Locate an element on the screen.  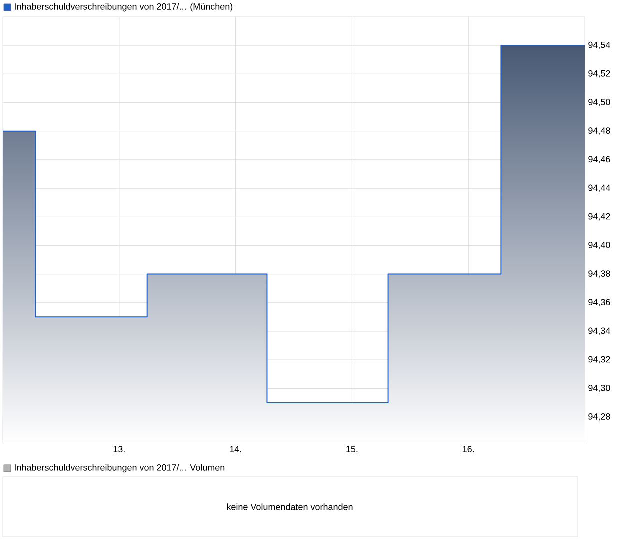
x-tick-label: 14. is located at coordinates (236, 449).